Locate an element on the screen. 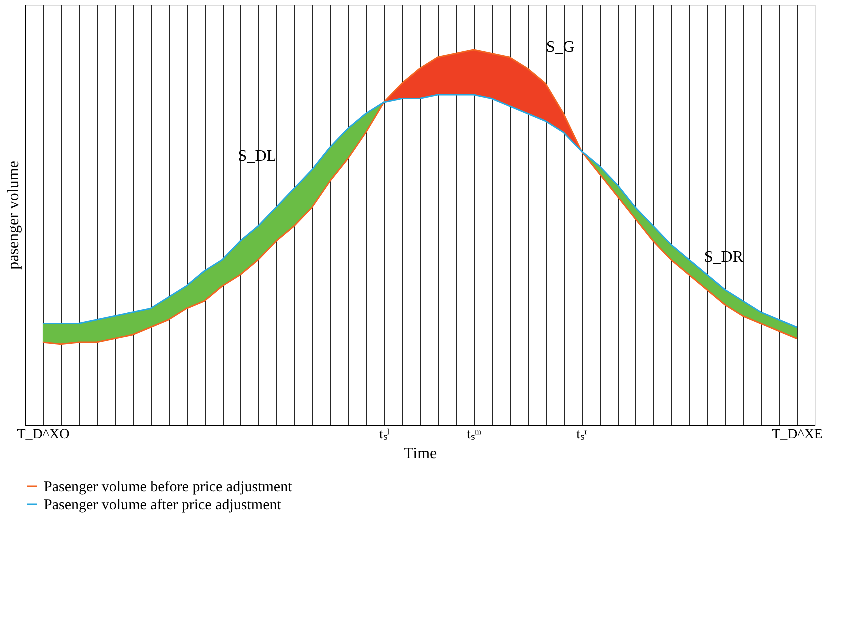 Image resolution: width=866 pixels, height=629 pixels. x-axis-title: Time is located at coordinates (421, 454).